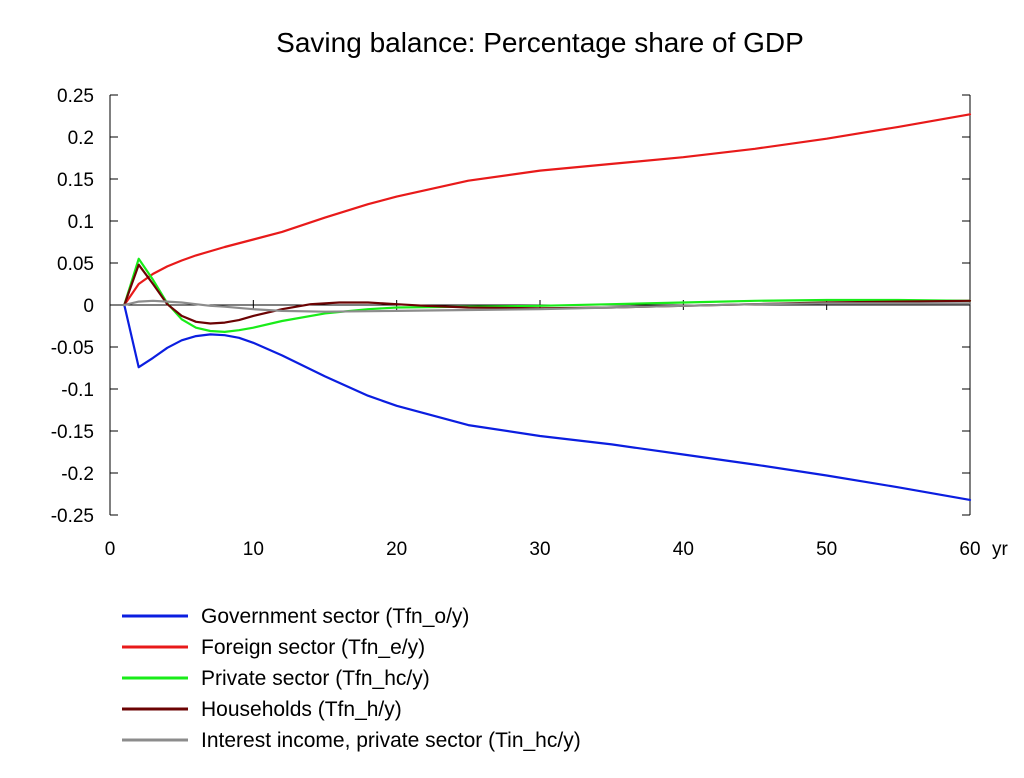 The height and width of the screenshot is (778, 1024). I want to click on x-tick-label: 20, so click(396, 549).